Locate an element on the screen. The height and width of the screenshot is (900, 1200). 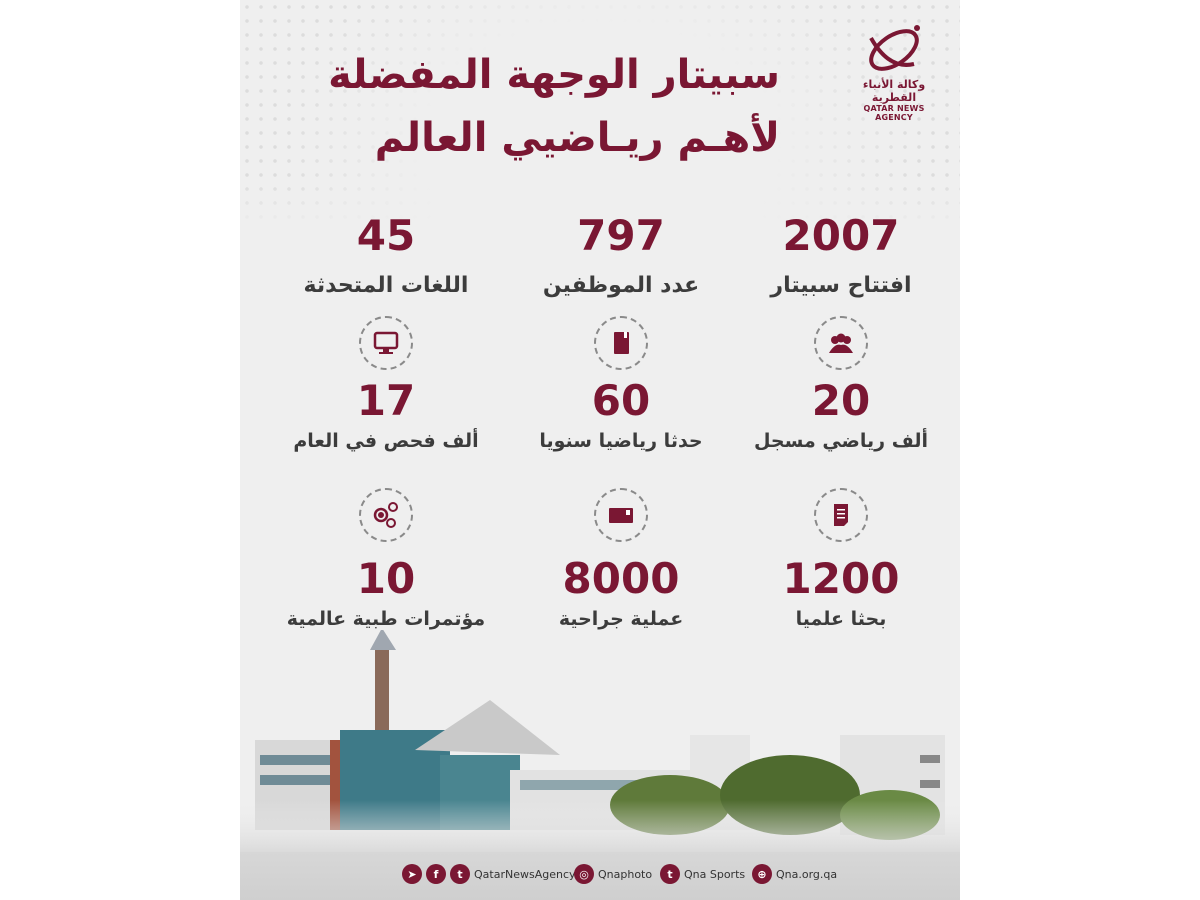
instagram-text: Qnaphoto is located at coordinates (625, 874).